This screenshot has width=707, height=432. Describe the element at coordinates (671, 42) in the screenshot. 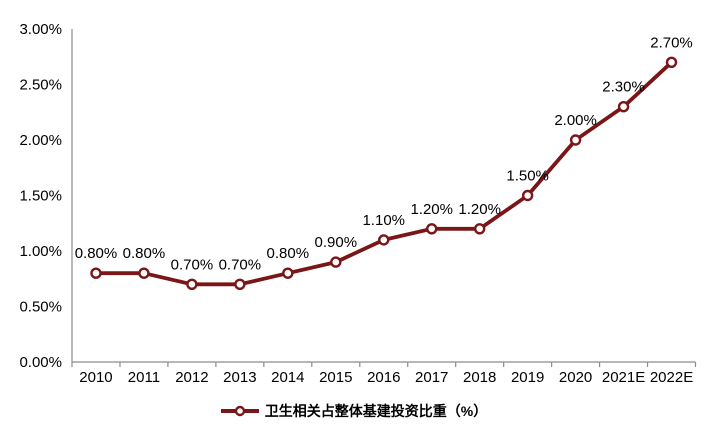

I see `data-point-label: 2.70%` at that location.